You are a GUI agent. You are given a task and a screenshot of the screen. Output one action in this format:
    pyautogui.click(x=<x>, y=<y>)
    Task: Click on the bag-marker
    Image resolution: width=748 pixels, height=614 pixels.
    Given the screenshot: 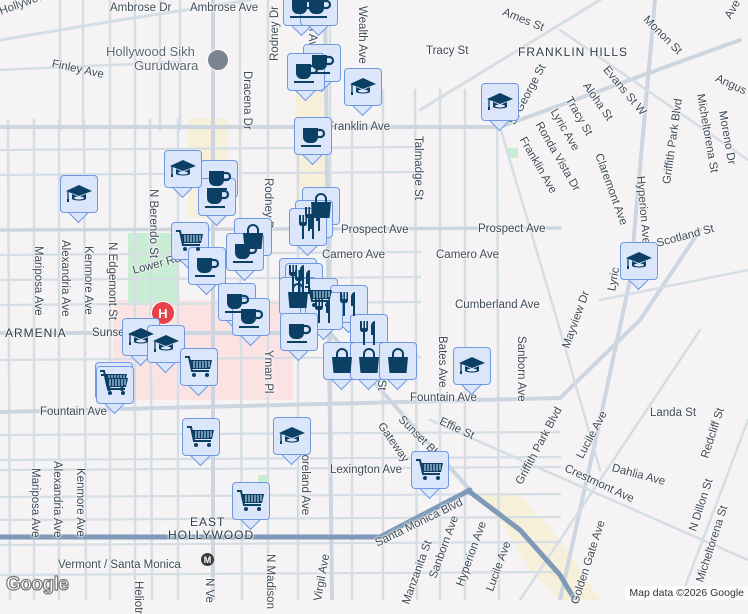 What is the action you would take?
    pyautogui.click(x=399, y=366)
    